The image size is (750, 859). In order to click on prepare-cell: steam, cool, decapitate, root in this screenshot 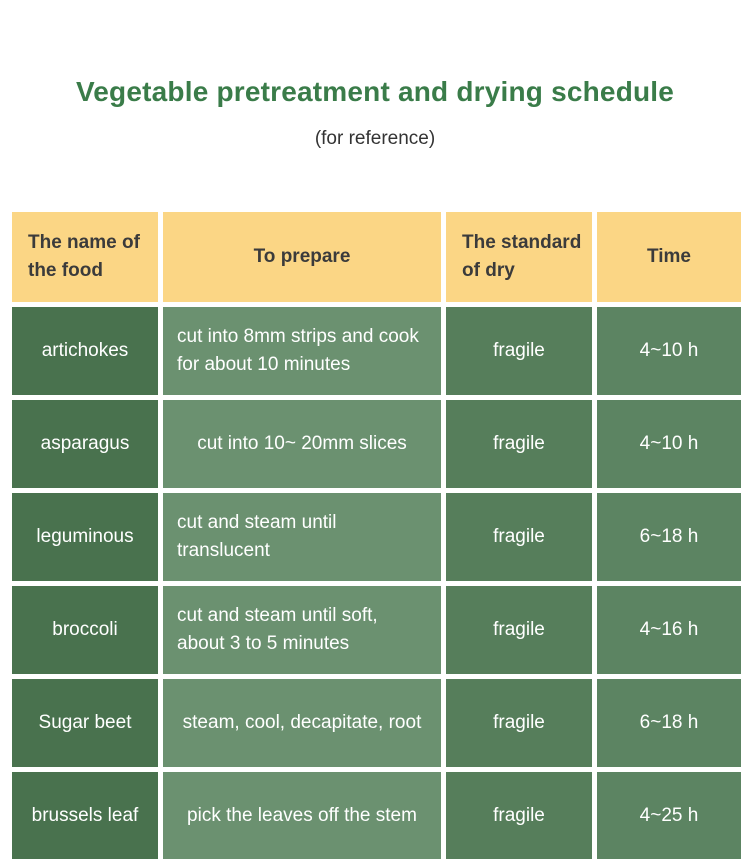, I will do `click(302, 723)`.